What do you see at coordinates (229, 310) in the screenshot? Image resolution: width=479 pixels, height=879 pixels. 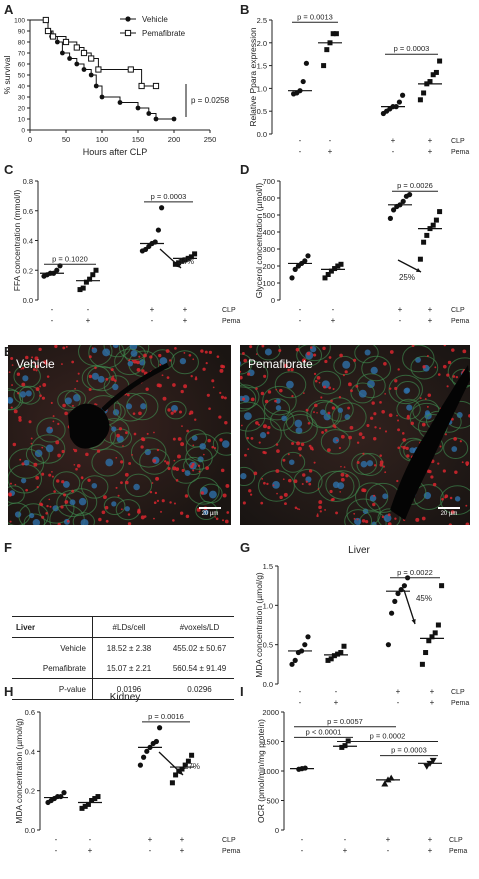 I see `row-label: CLP` at bounding box center [229, 310].